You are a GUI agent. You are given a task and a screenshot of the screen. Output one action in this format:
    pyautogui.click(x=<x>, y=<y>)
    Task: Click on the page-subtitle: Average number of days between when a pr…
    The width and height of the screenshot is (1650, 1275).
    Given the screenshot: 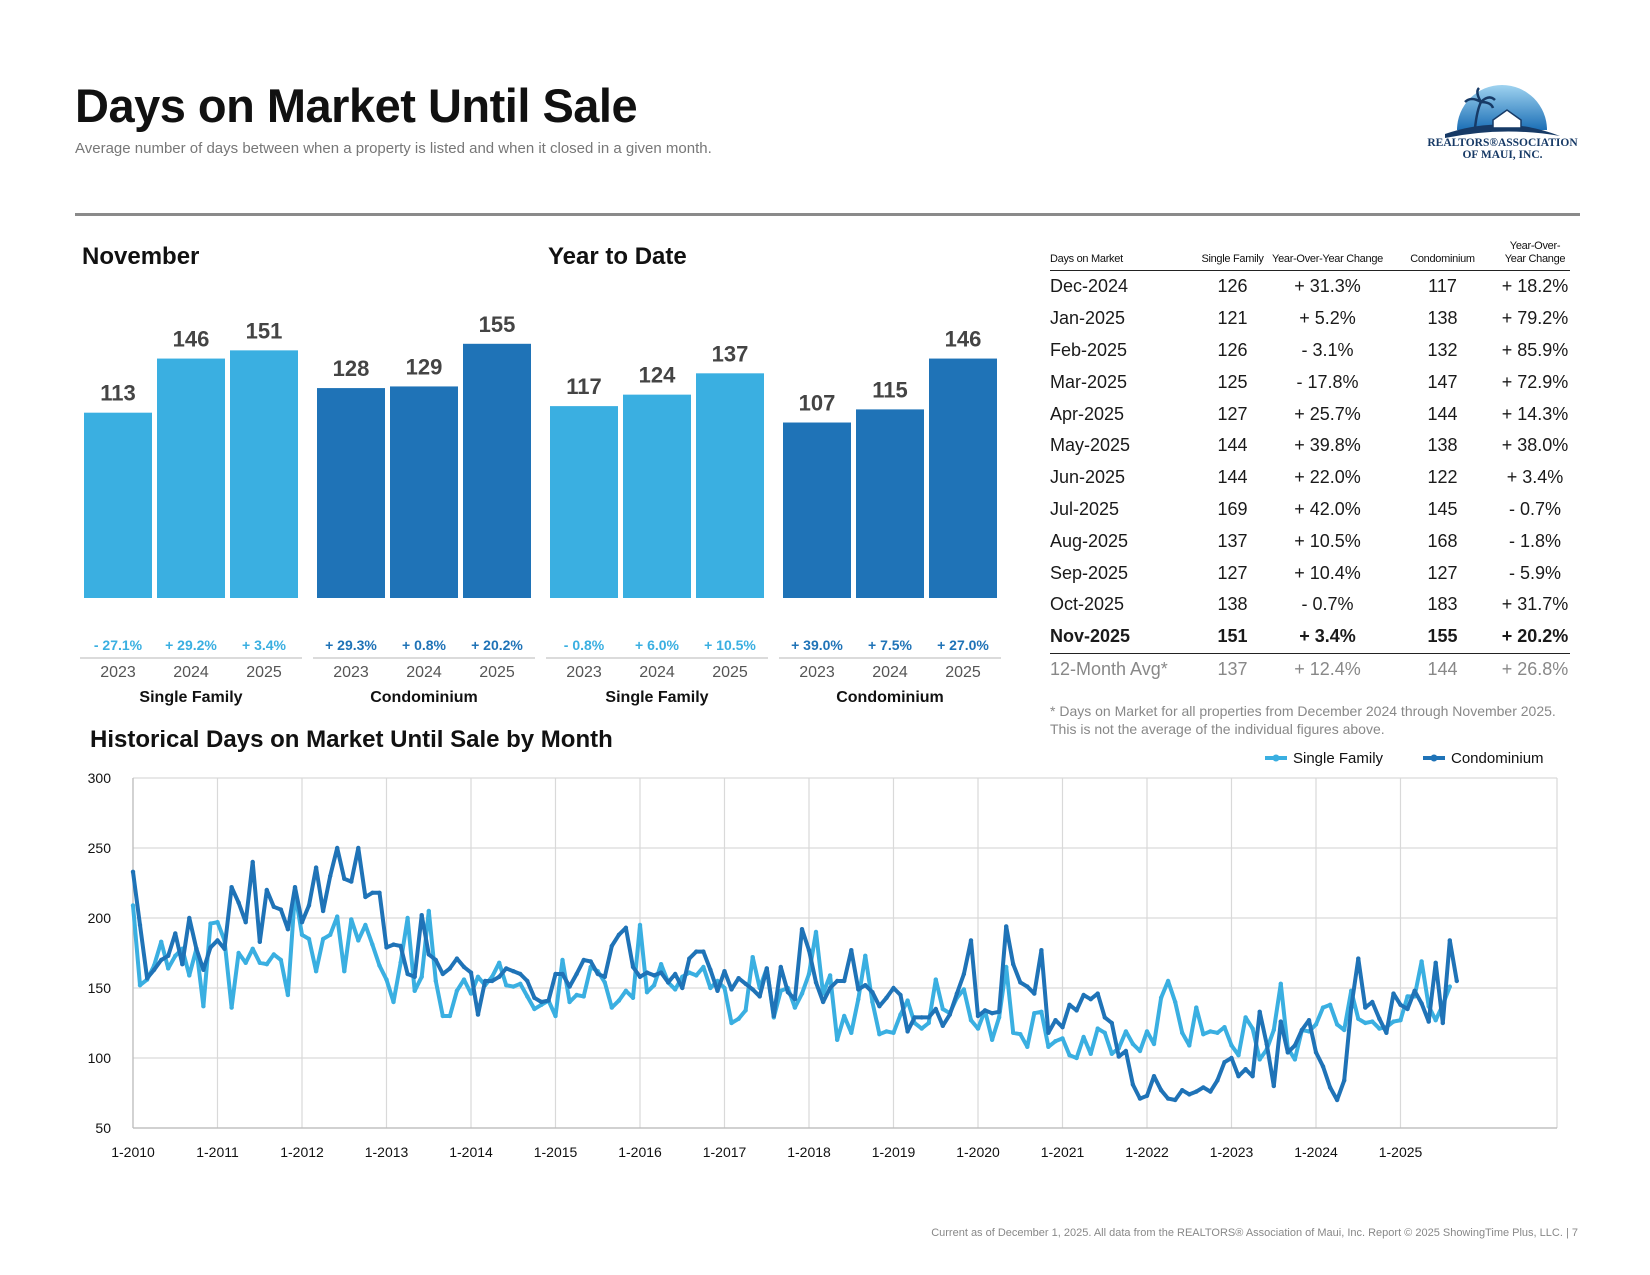 What is the action you would take?
    pyautogui.click(x=393, y=148)
    